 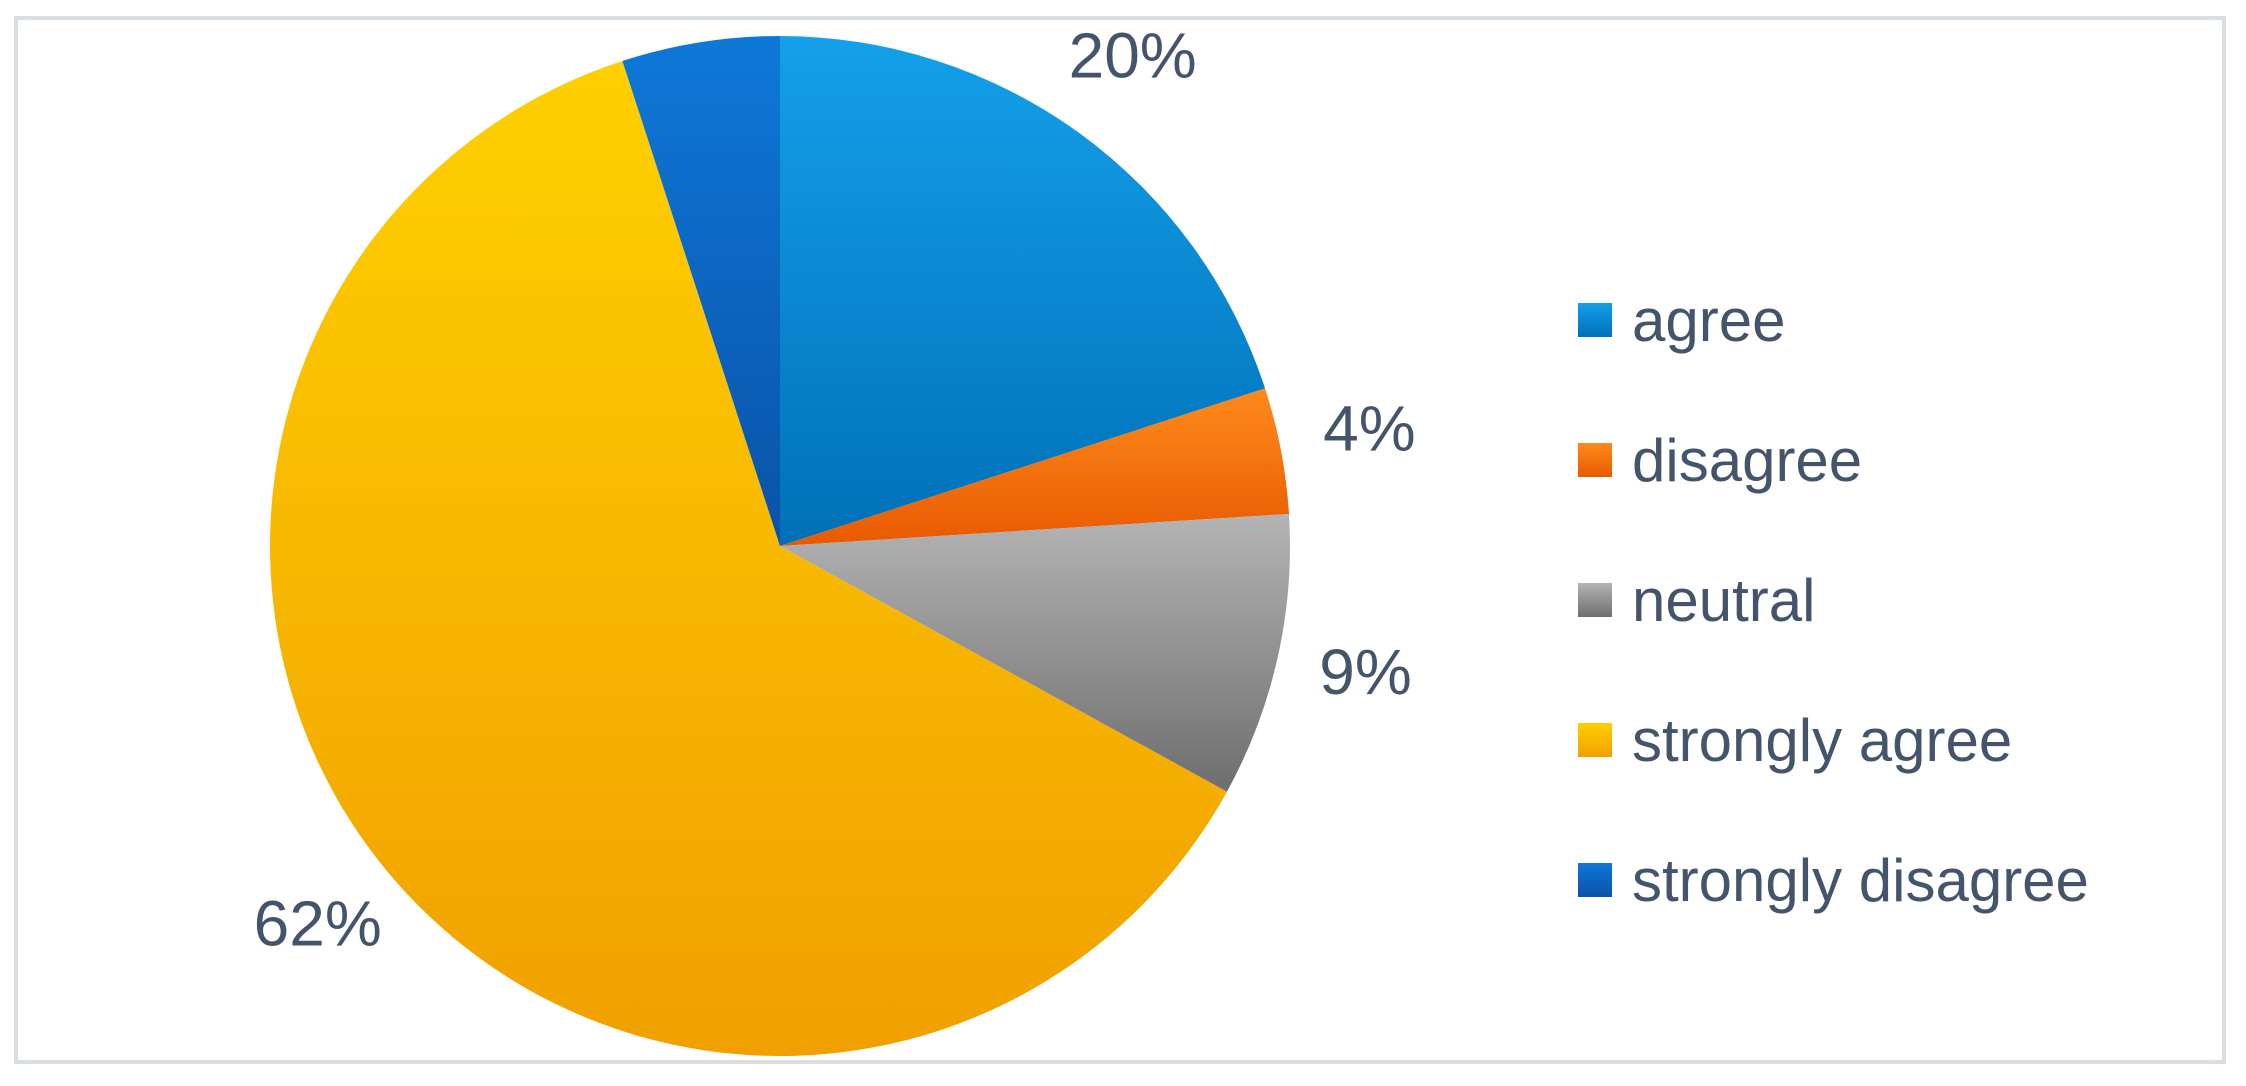 I want to click on legend-label: strongly disagree, so click(x=1860, y=880).